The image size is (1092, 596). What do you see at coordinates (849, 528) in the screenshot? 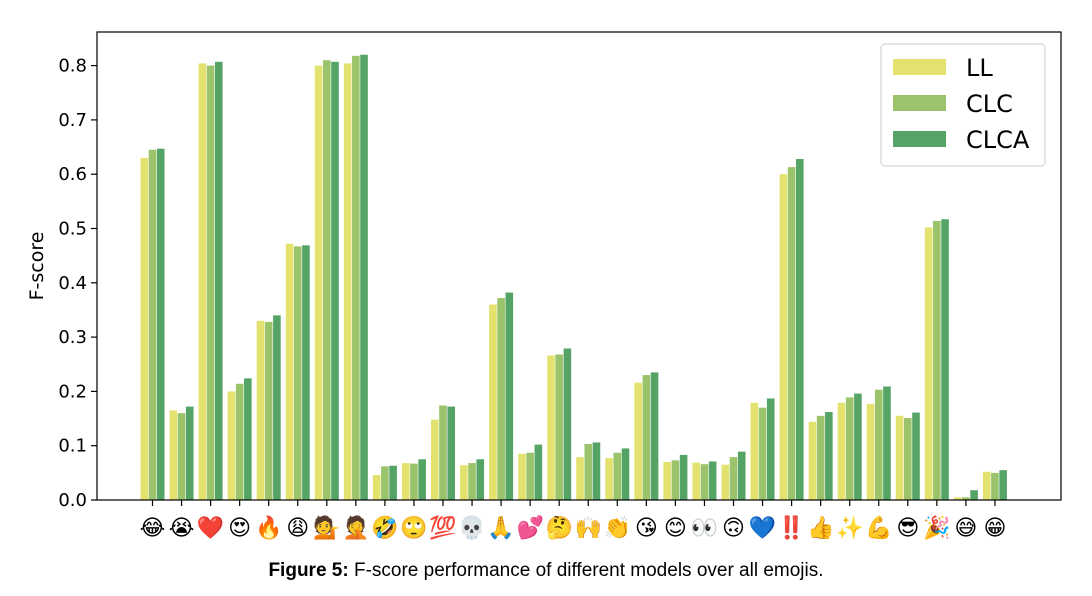
I see `x-tick-label: ✨` at bounding box center [849, 528].